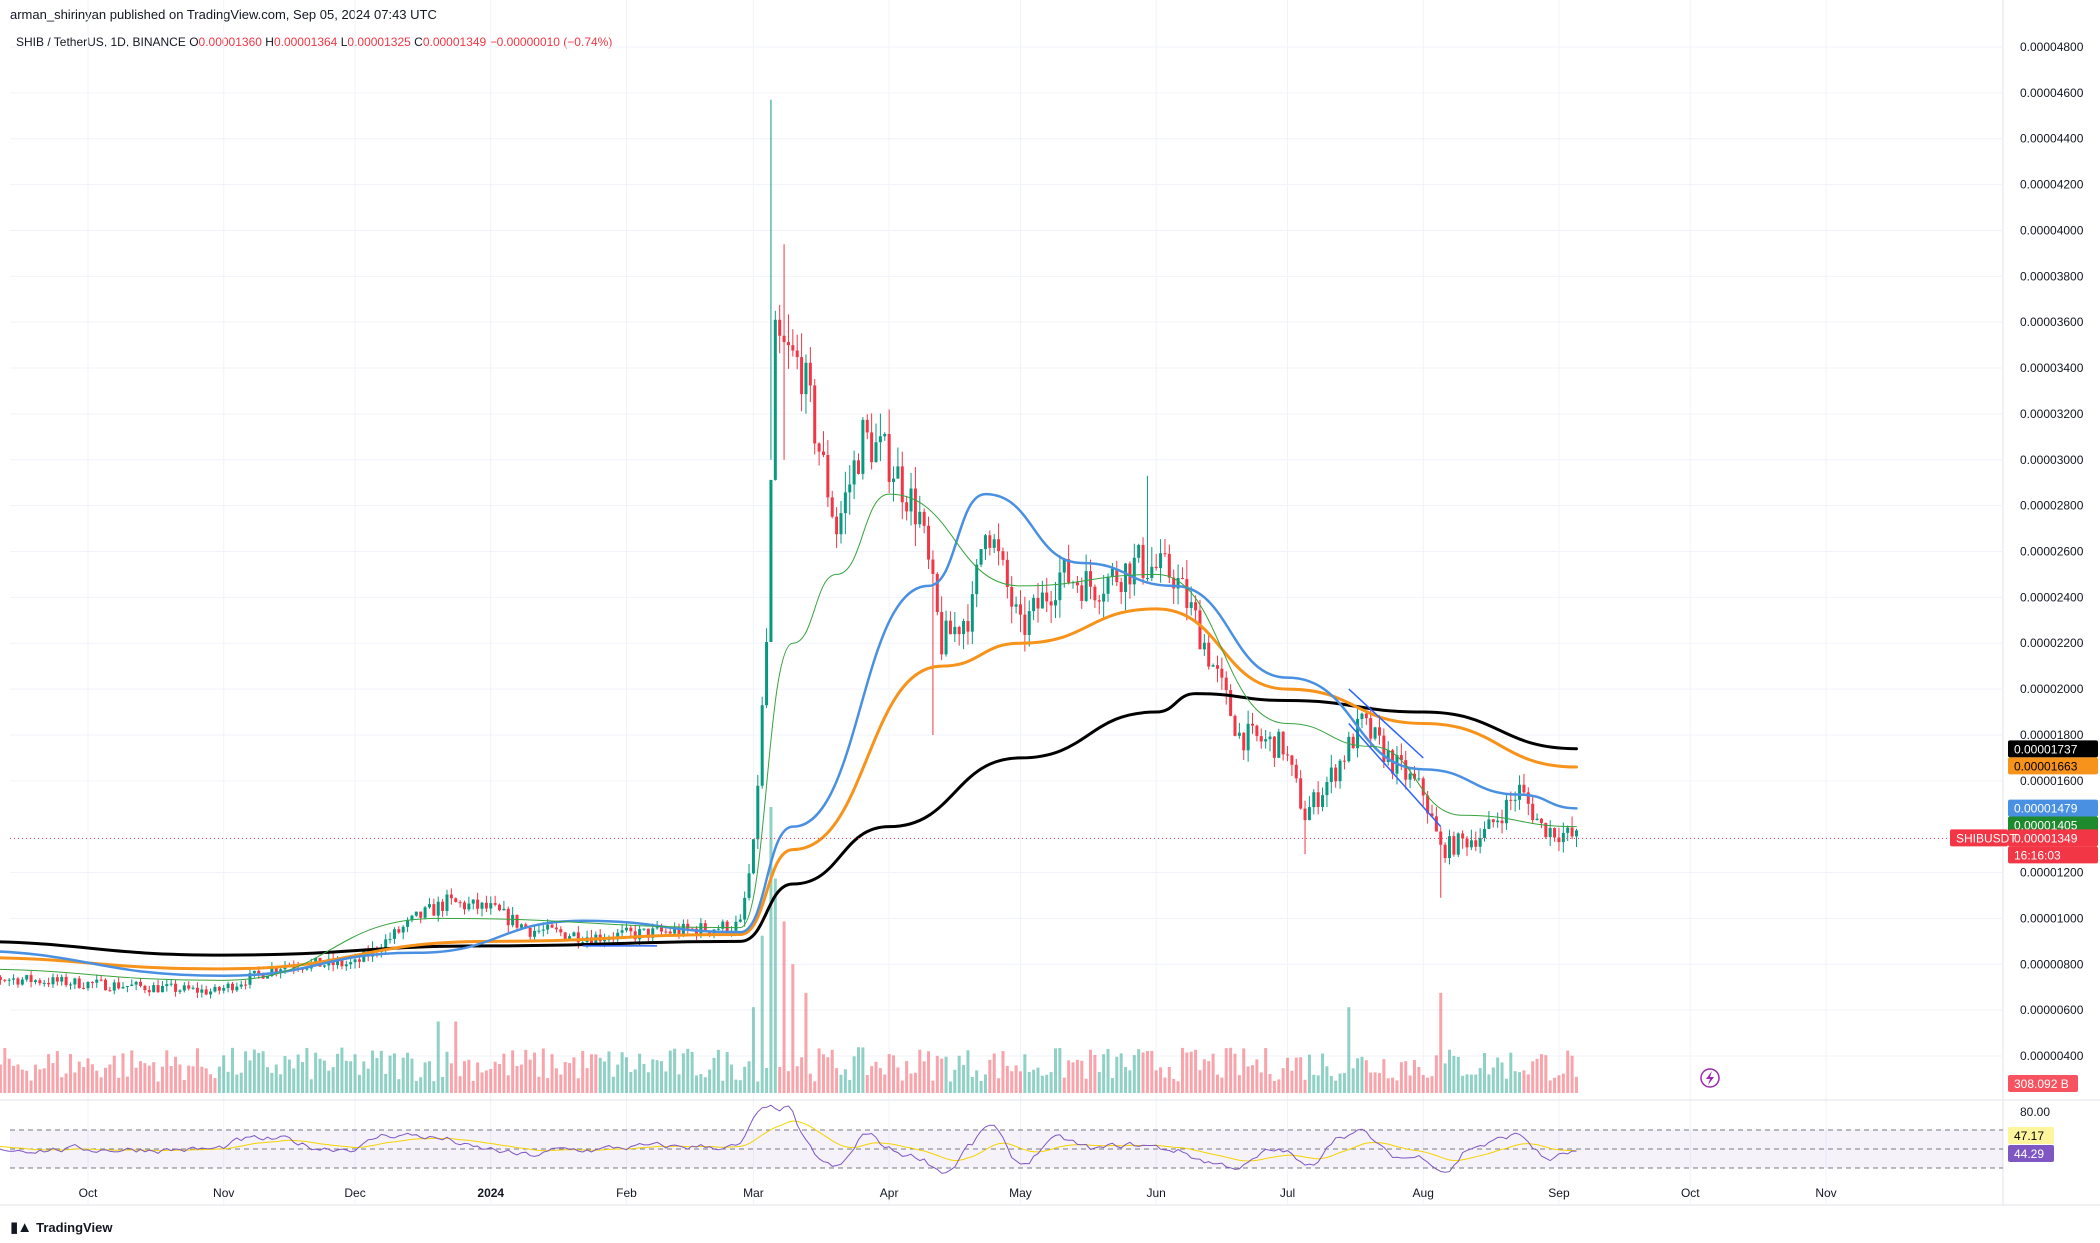 This screenshot has height=1243, width=2100. Describe the element at coordinates (101, 42) in the screenshot. I see `symbol-name: SHIB / TetherUS, 1D, BINANCE` at that location.